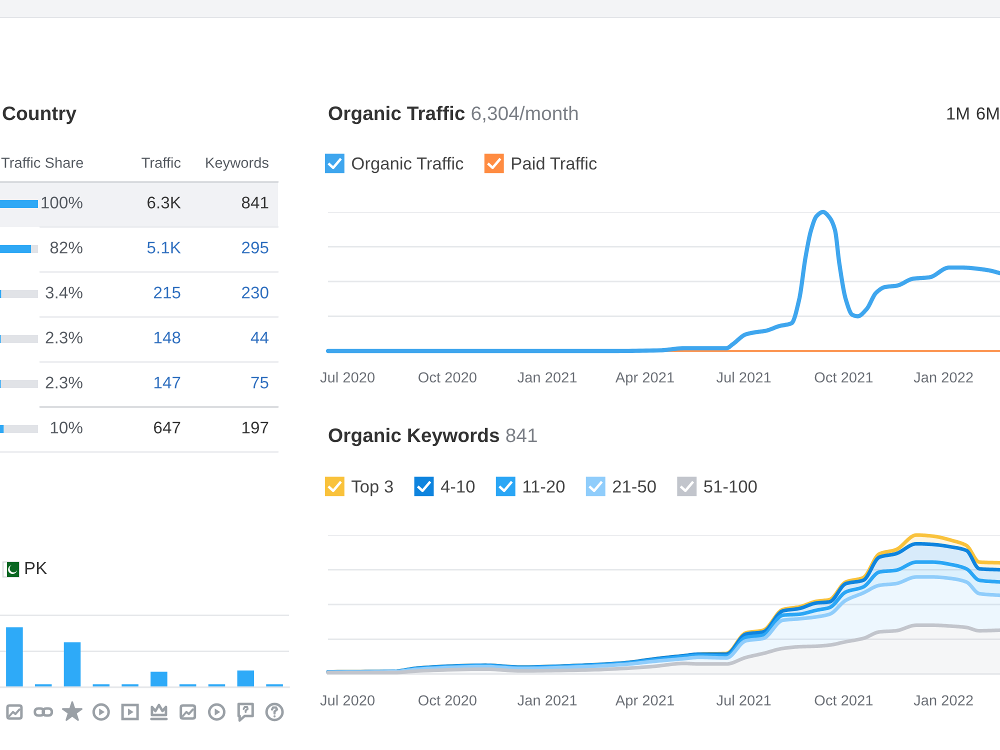 The image size is (1000, 750). Describe the element at coordinates (730, 486) in the screenshot. I see `legend-label: 51-100` at that location.